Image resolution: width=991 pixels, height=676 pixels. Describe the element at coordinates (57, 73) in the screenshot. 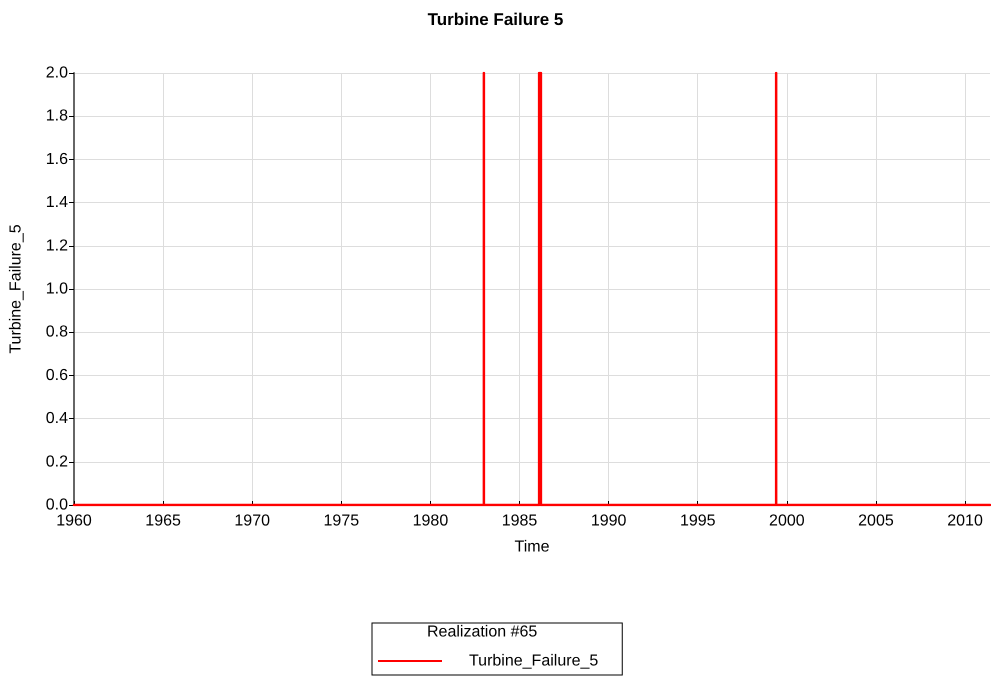

I see `y-tick-label: 2.0` at that location.